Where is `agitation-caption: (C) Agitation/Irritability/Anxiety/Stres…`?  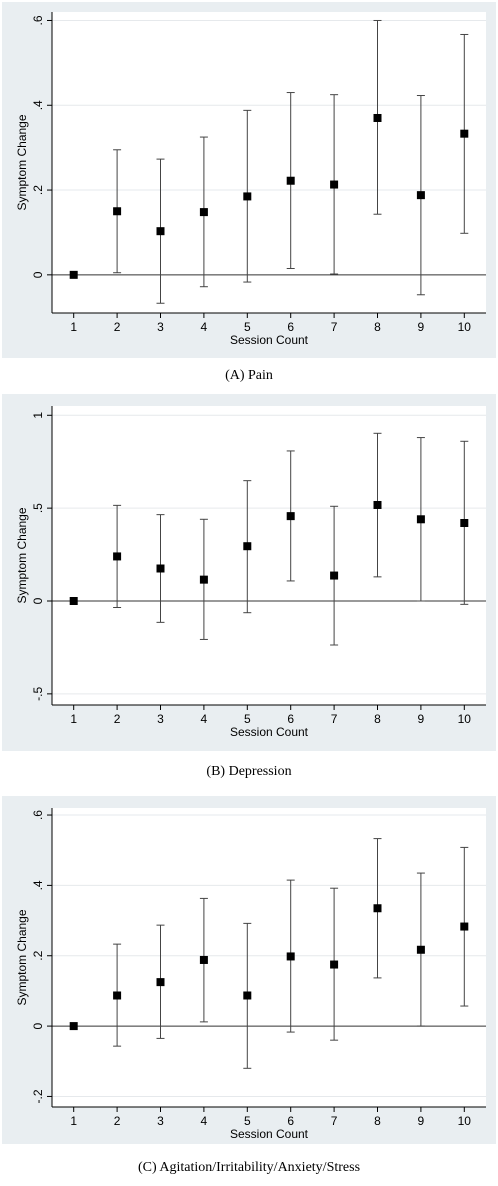
agitation-caption: (C) Agitation/Irritability/Anxiety/Stres… is located at coordinates (249, 1167).